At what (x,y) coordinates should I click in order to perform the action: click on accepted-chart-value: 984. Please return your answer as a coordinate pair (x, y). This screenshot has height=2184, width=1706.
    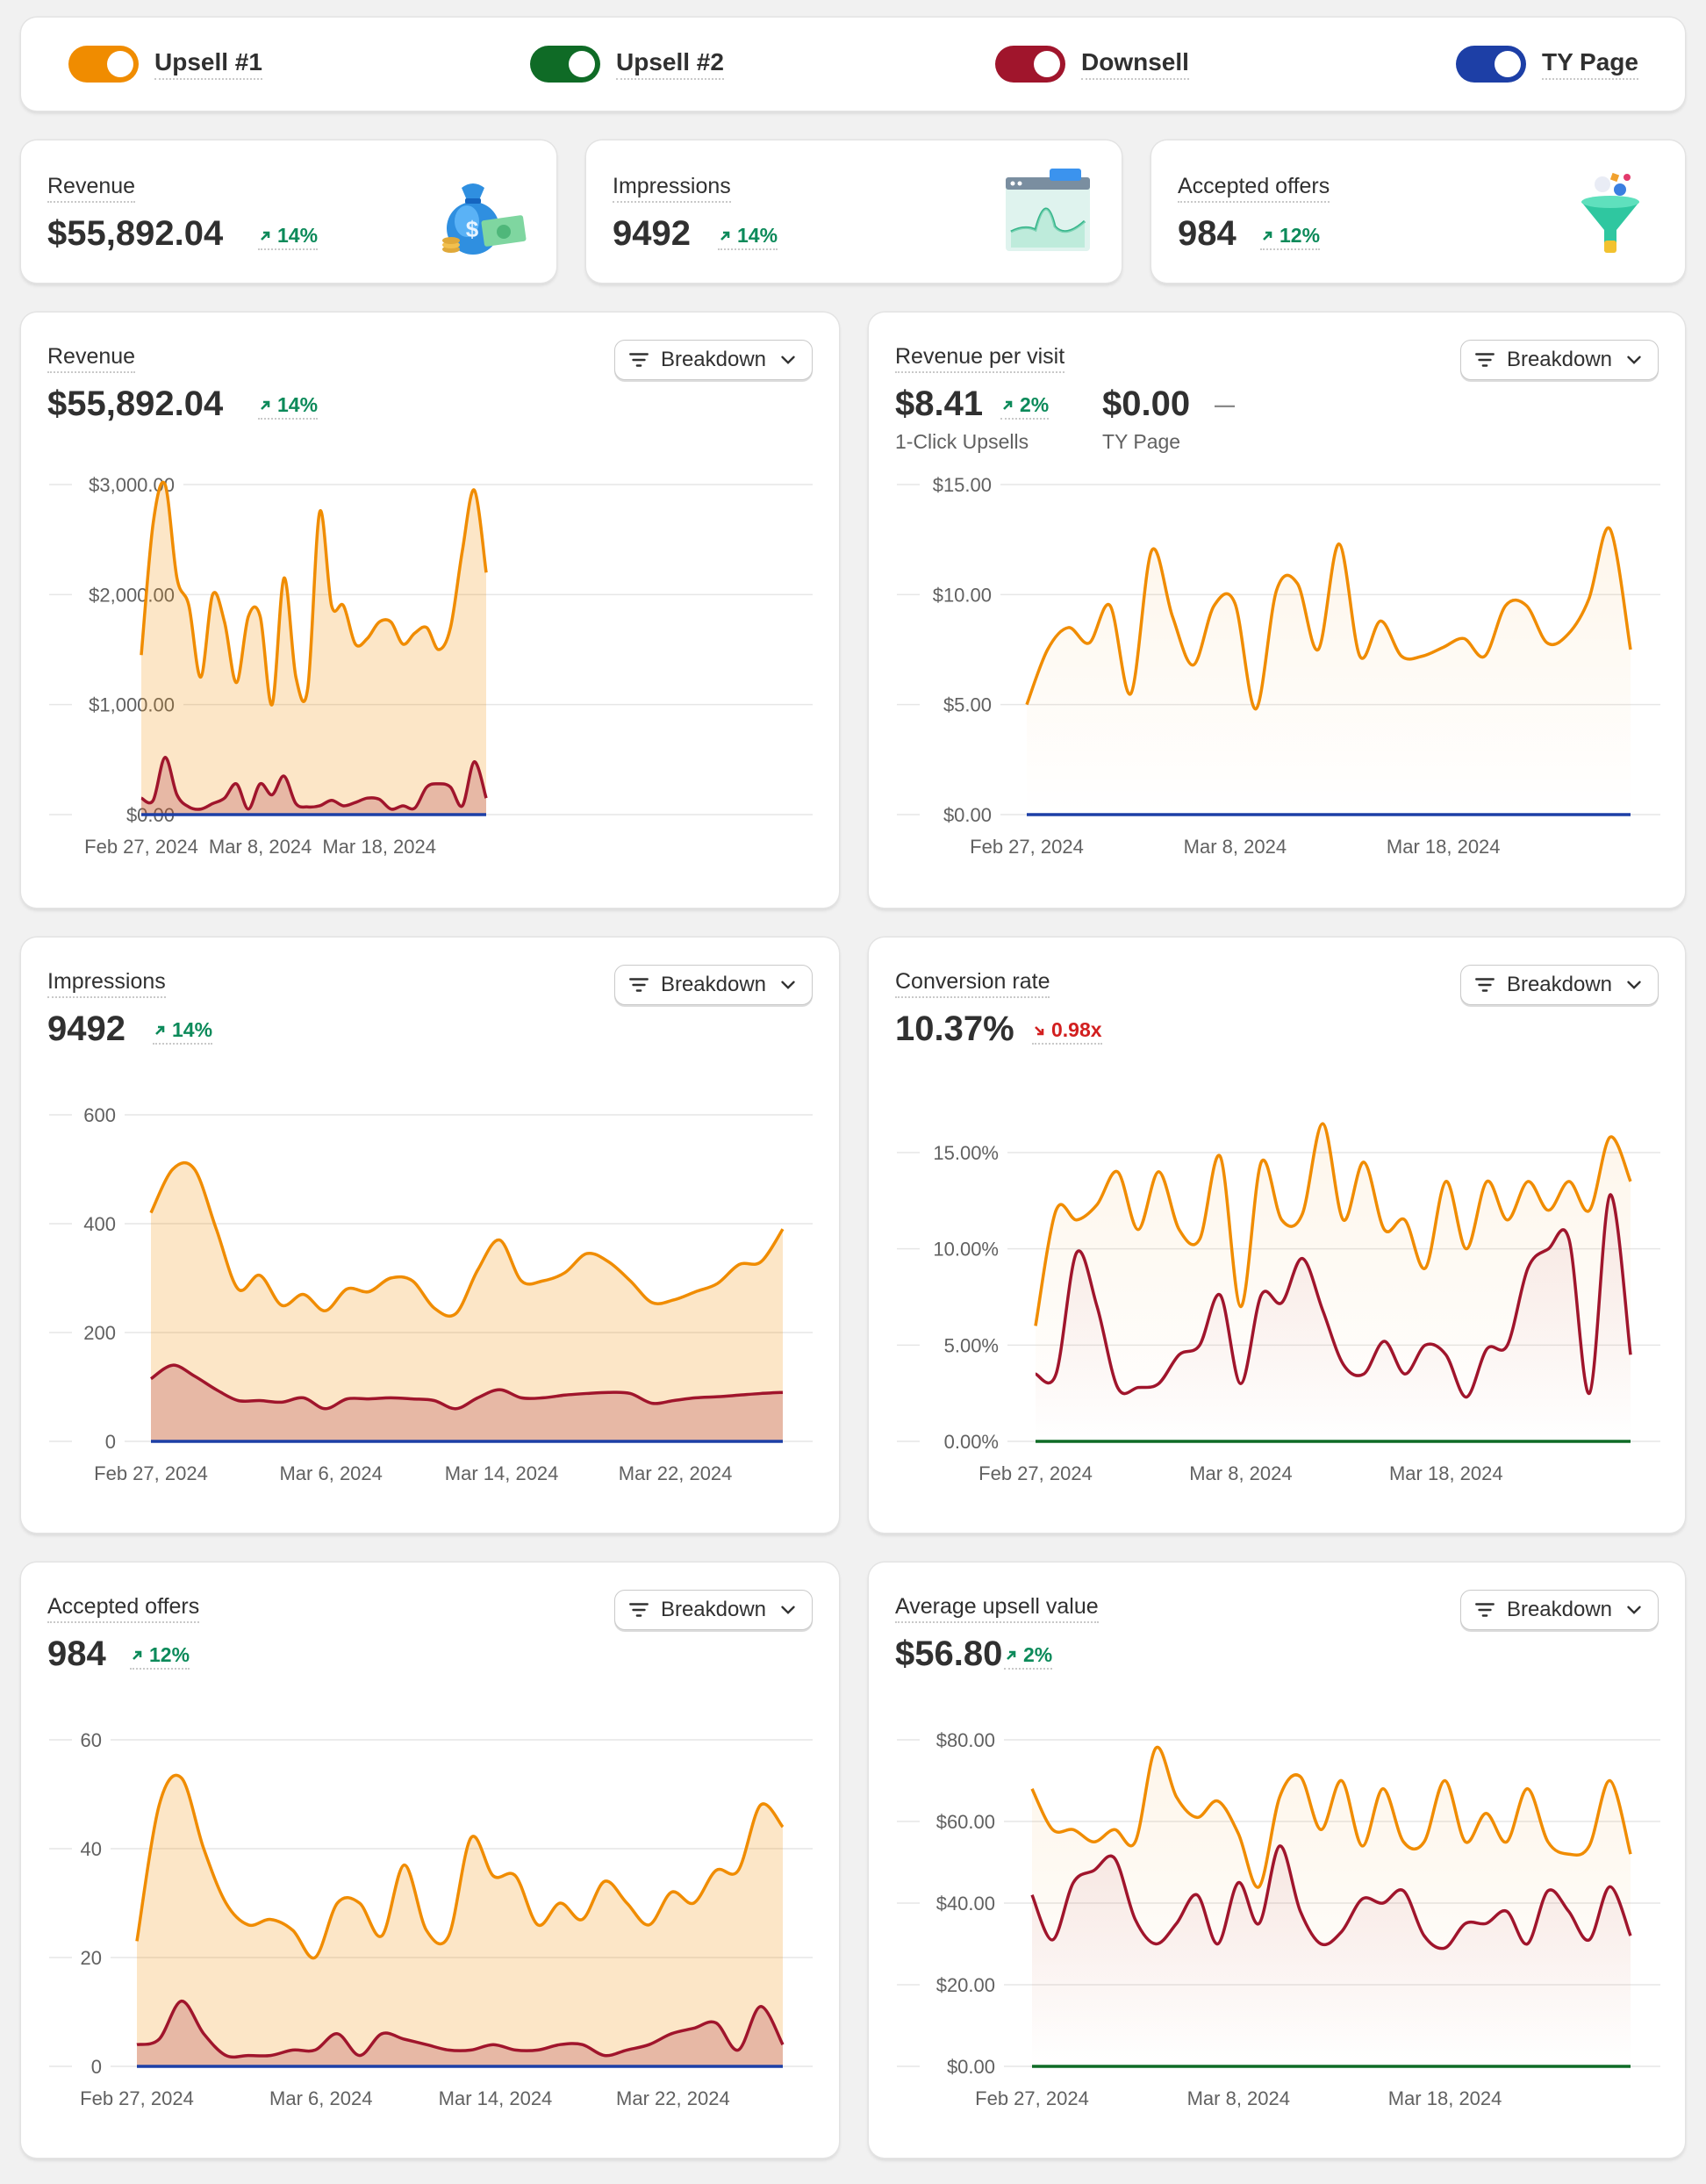
    Looking at the image, I should click on (76, 1653).